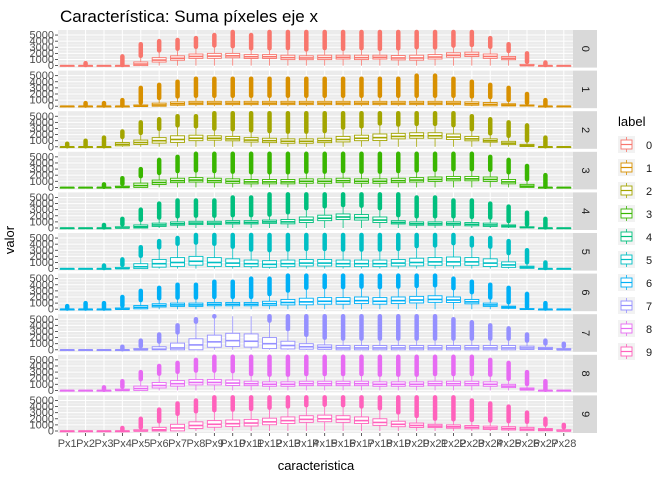 The image size is (672, 480). Describe the element at coordinates (398, 372) in the screenshot. I see `boxplot-8-Px19` at that location.